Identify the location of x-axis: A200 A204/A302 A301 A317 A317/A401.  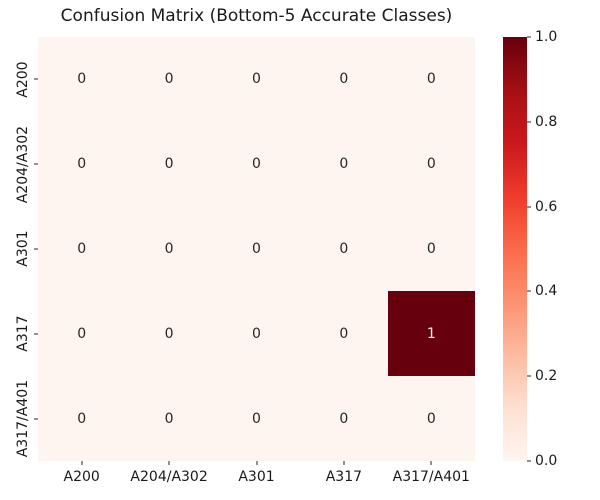
(256, 476).